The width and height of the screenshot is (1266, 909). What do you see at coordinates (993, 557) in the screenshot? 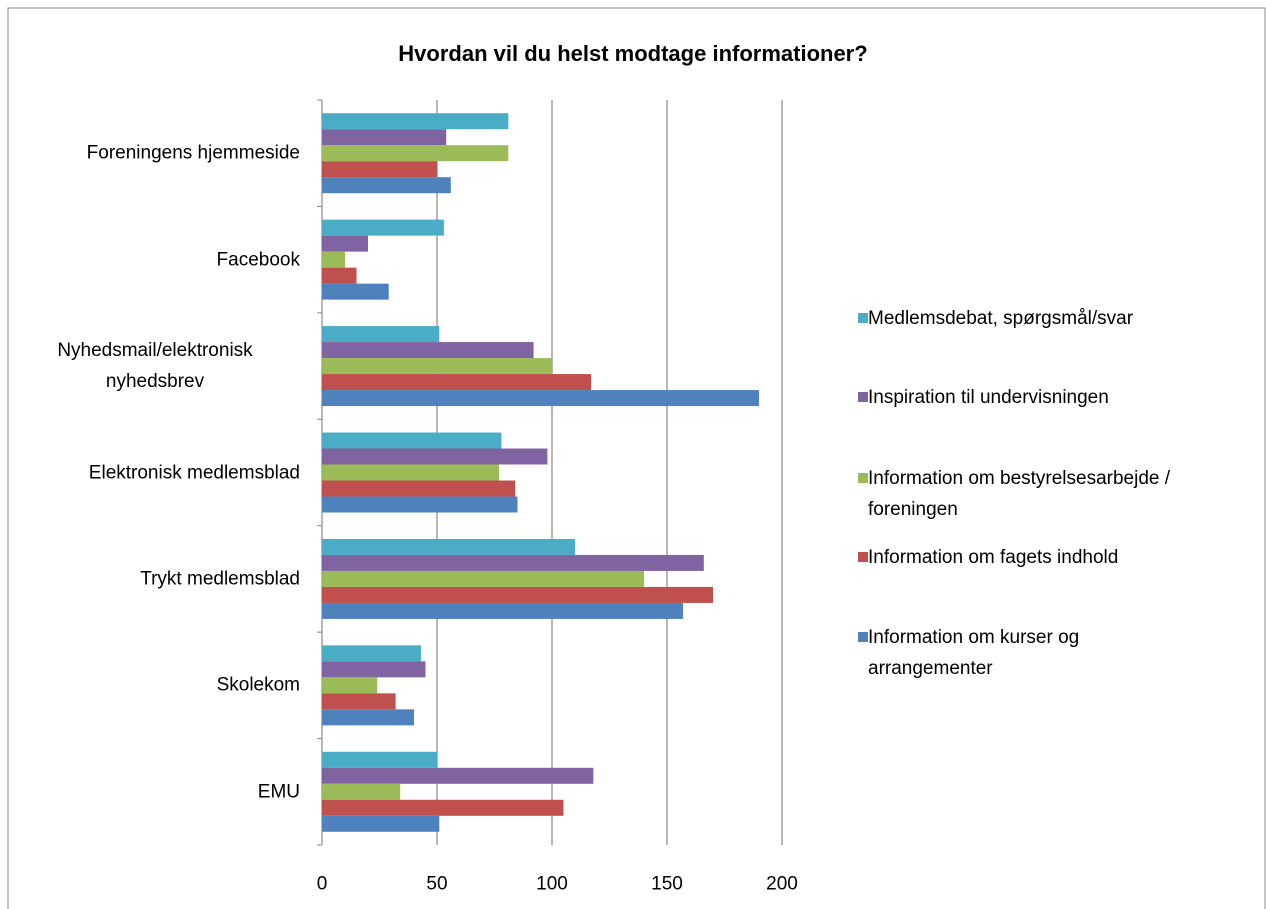
I see `legend-label: Information om fagets indhold` at bounding box center [993, 557].